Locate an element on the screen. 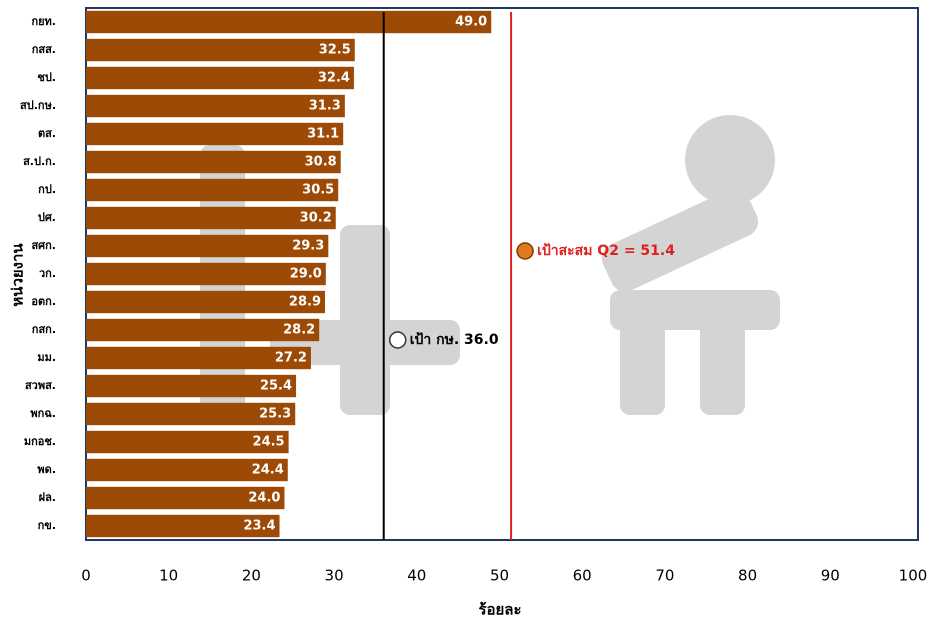 This screenshot has width=936, height=620. x-tick-label: 80 is located at coordinates (747, 576).